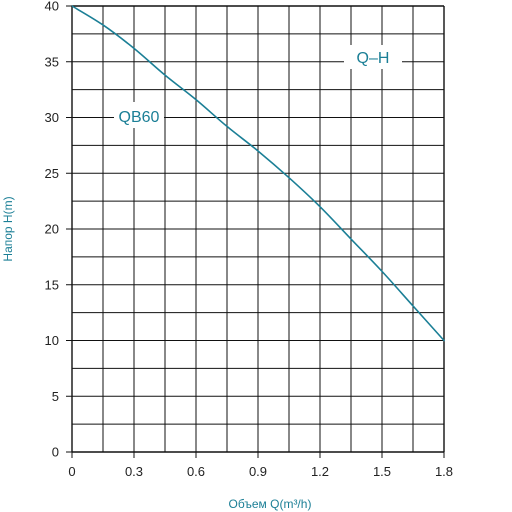 The width and height of the screenshot is (512, 512). Describe the element at coordinates (382, 471) in the screenshot. I see `x-tick-label: 1.5` at that location.